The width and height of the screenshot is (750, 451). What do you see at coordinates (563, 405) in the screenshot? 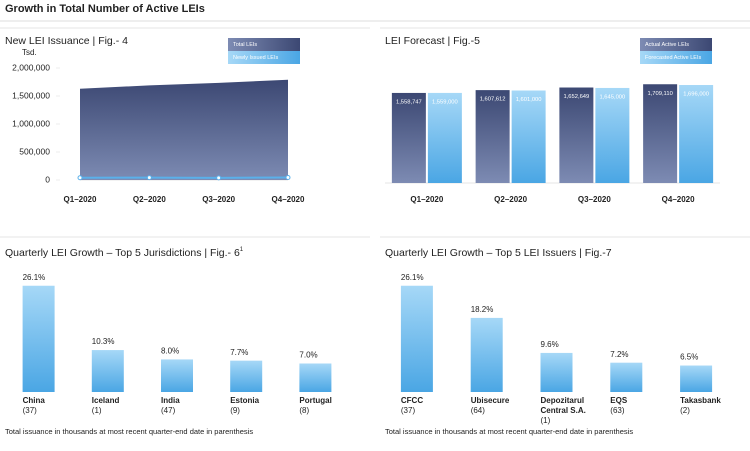
I see `category-name: Depozitarul Central S.A.` at bounding box center [563, 405].